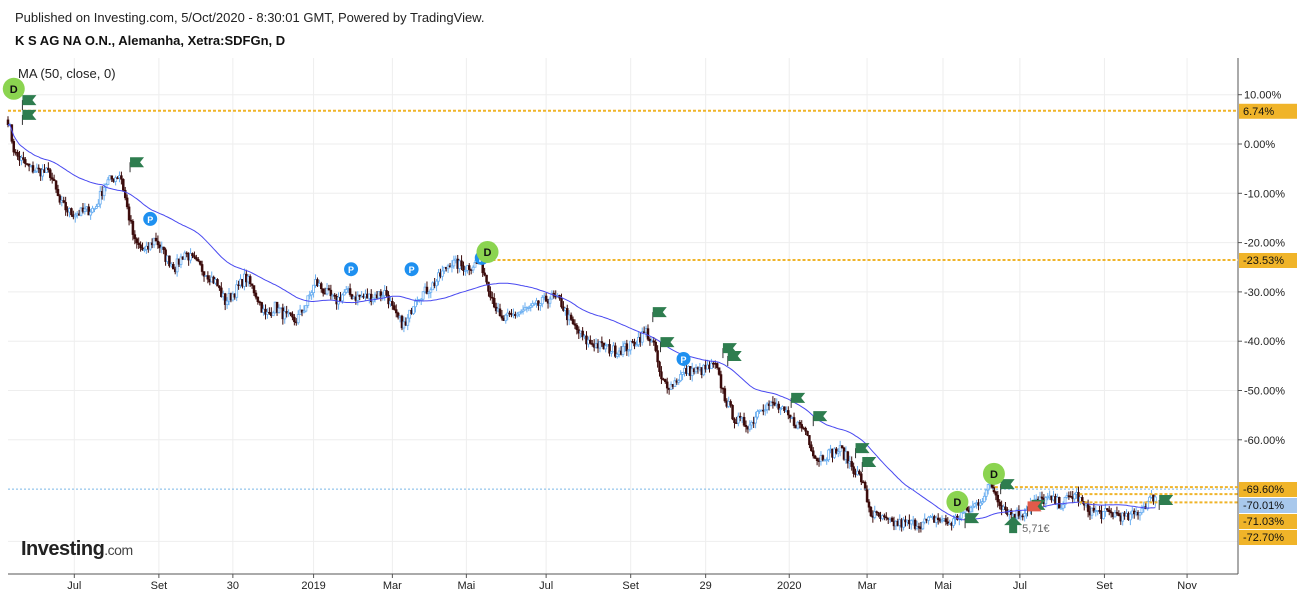 The width and height of the screenshot is (1299, 597). I want to click on x-tick-label: 2019, so click(313, 586).